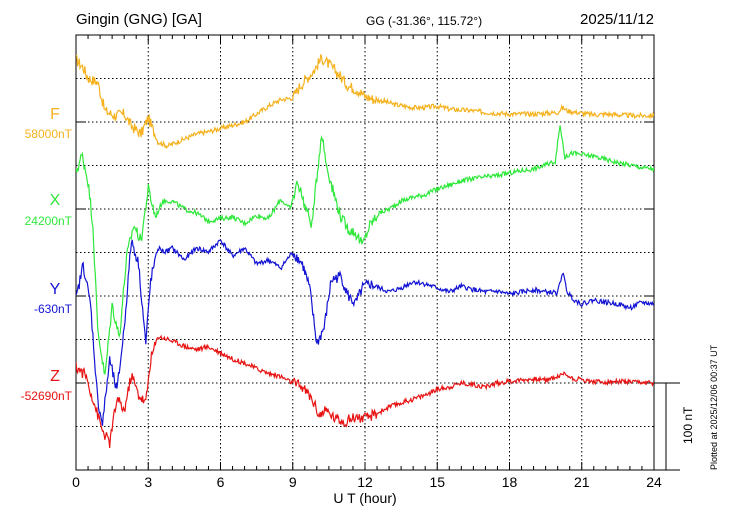 The width and height of the screenshot is (730, 520). I want to click on series-y-label: Y, so click(55, 289).